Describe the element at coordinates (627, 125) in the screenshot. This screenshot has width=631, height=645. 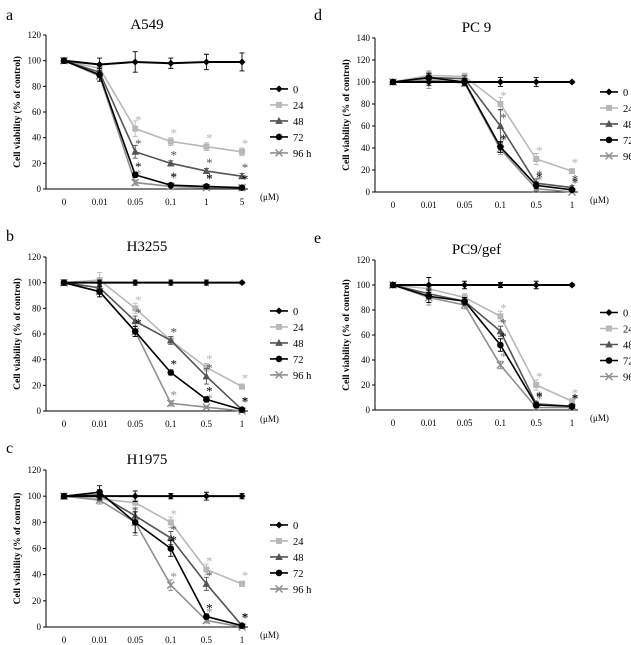
I see `legend-label: 48` at that location.